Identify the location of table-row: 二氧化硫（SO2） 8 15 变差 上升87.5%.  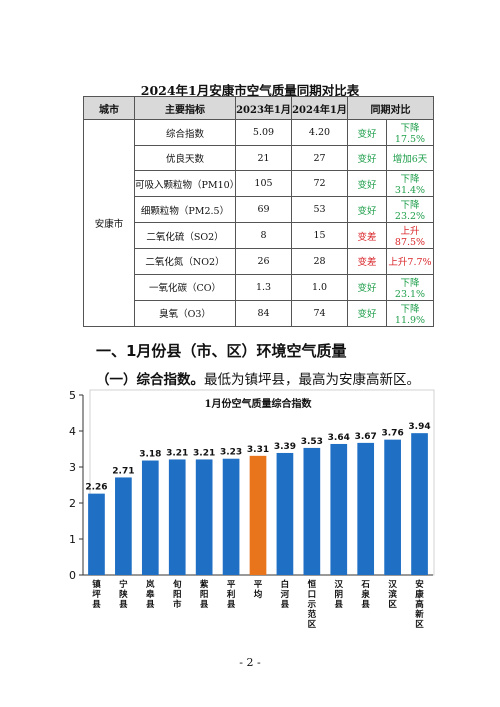
(259, 236).